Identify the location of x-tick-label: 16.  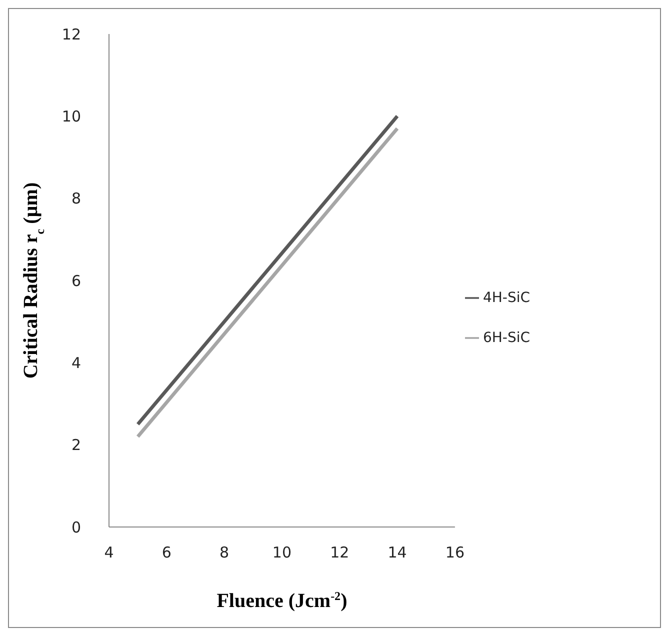
(454, 553).